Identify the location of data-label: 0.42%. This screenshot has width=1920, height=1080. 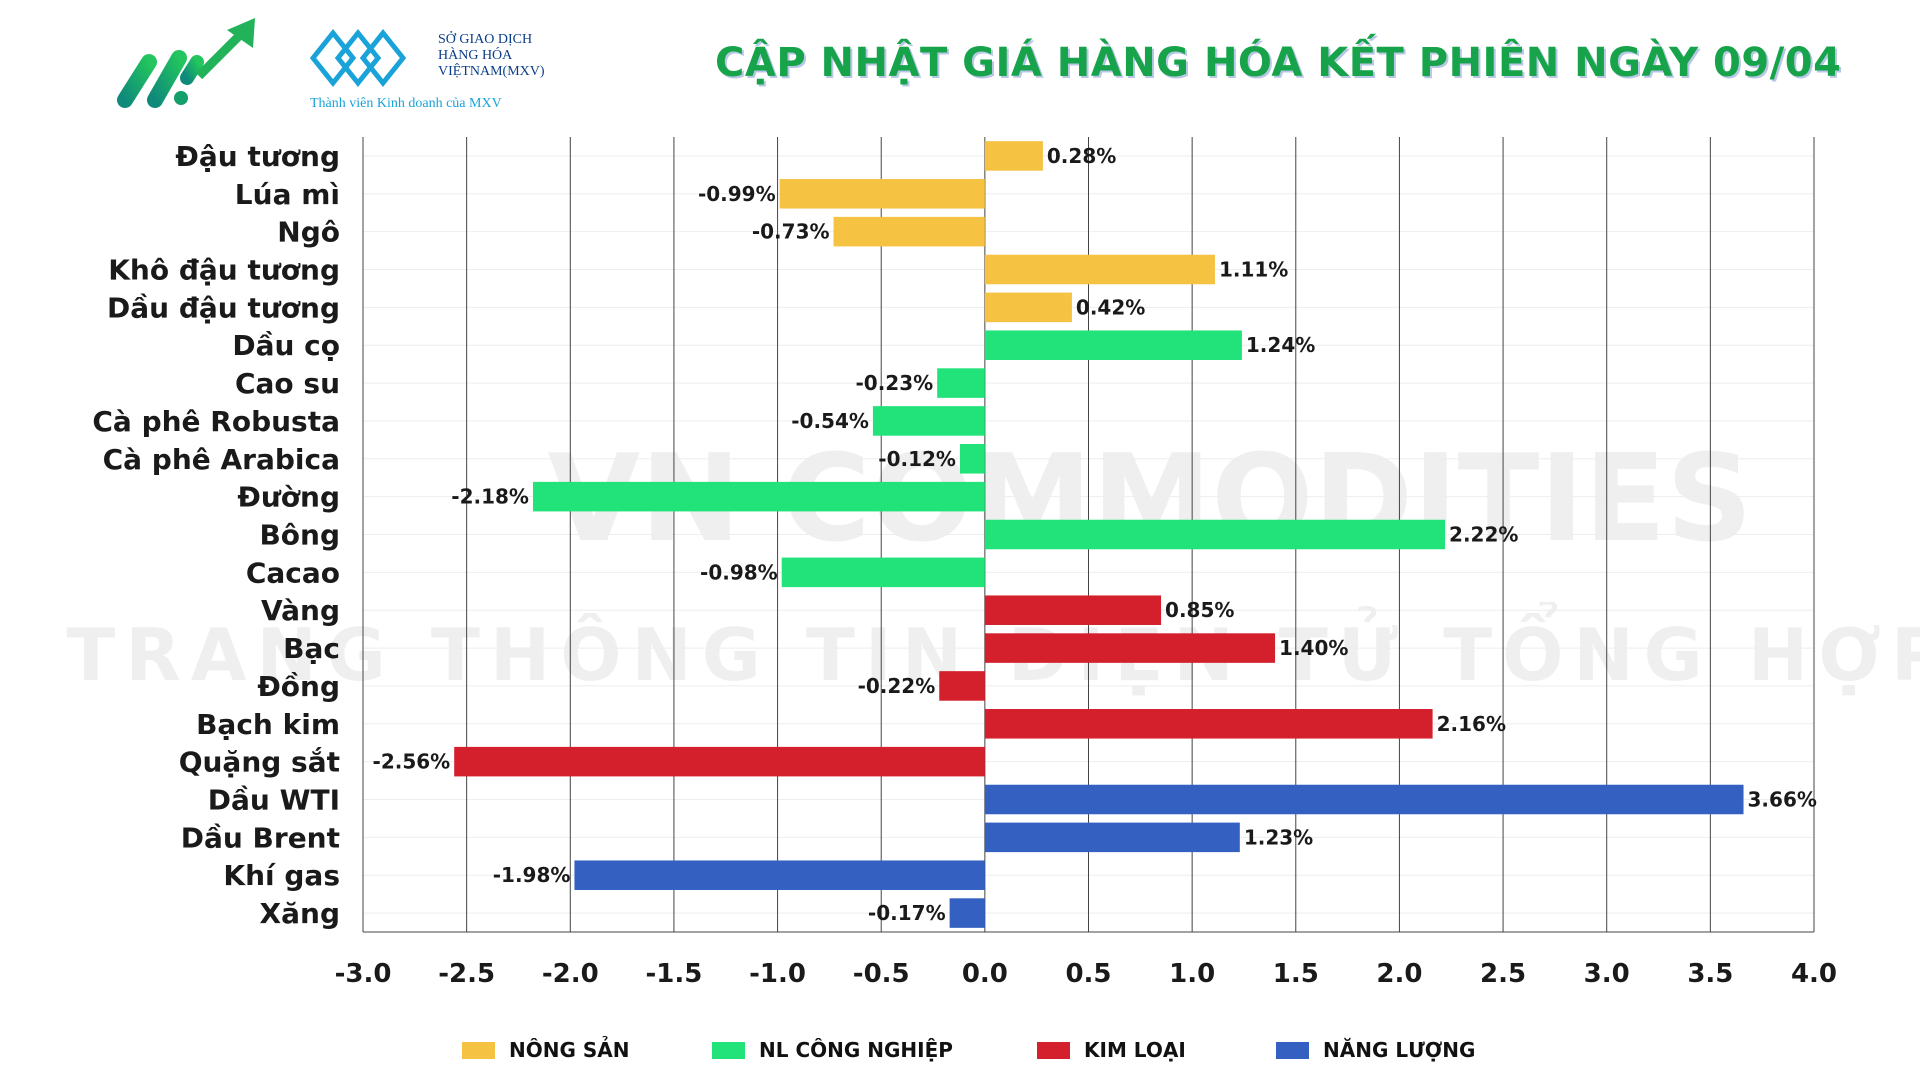
(1110, 307).